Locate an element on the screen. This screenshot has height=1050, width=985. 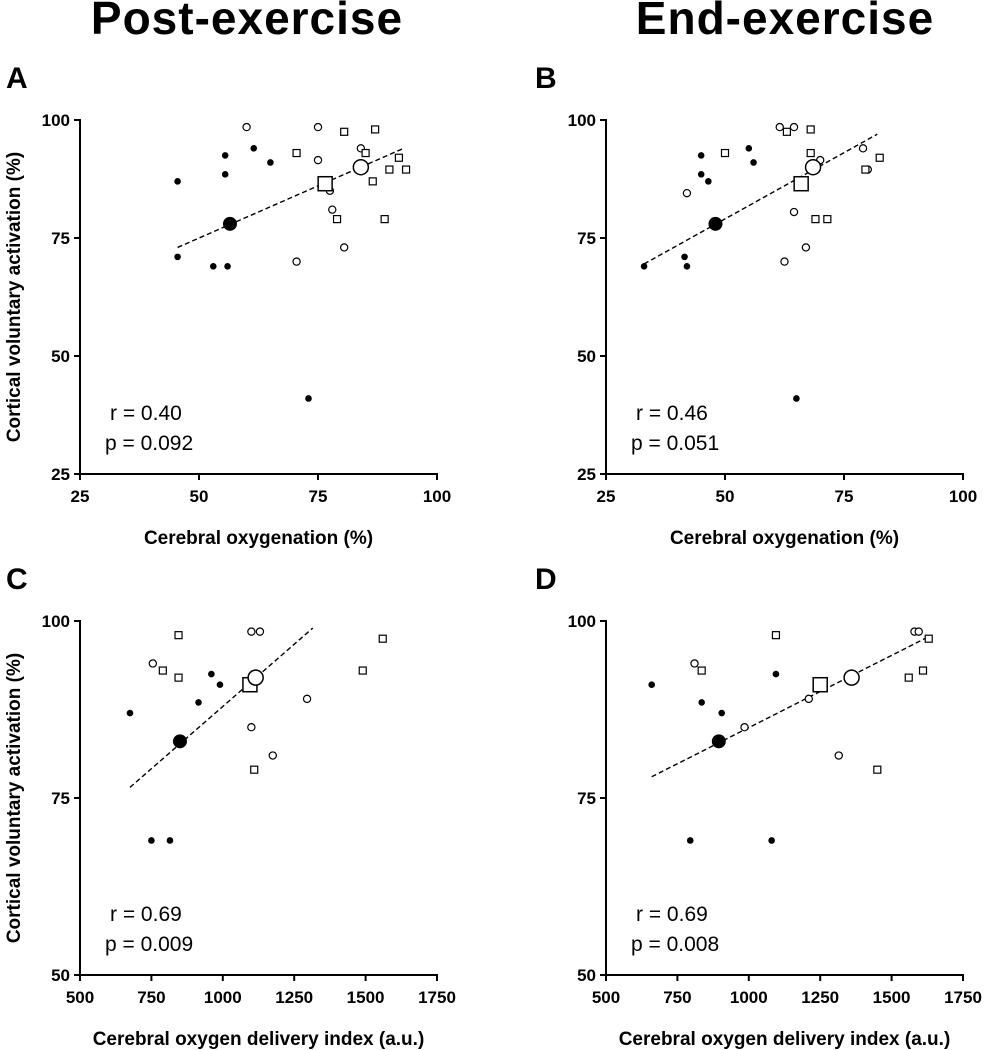
x-tick-label: 75 is located at coordinates (318, 496).